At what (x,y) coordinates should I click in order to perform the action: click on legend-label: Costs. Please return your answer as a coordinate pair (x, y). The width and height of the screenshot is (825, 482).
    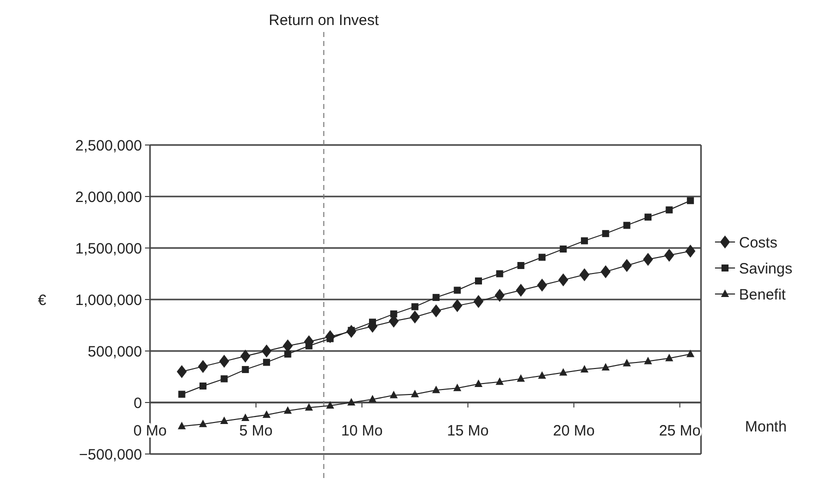
    Looking at the image, I should click on (758, 243).